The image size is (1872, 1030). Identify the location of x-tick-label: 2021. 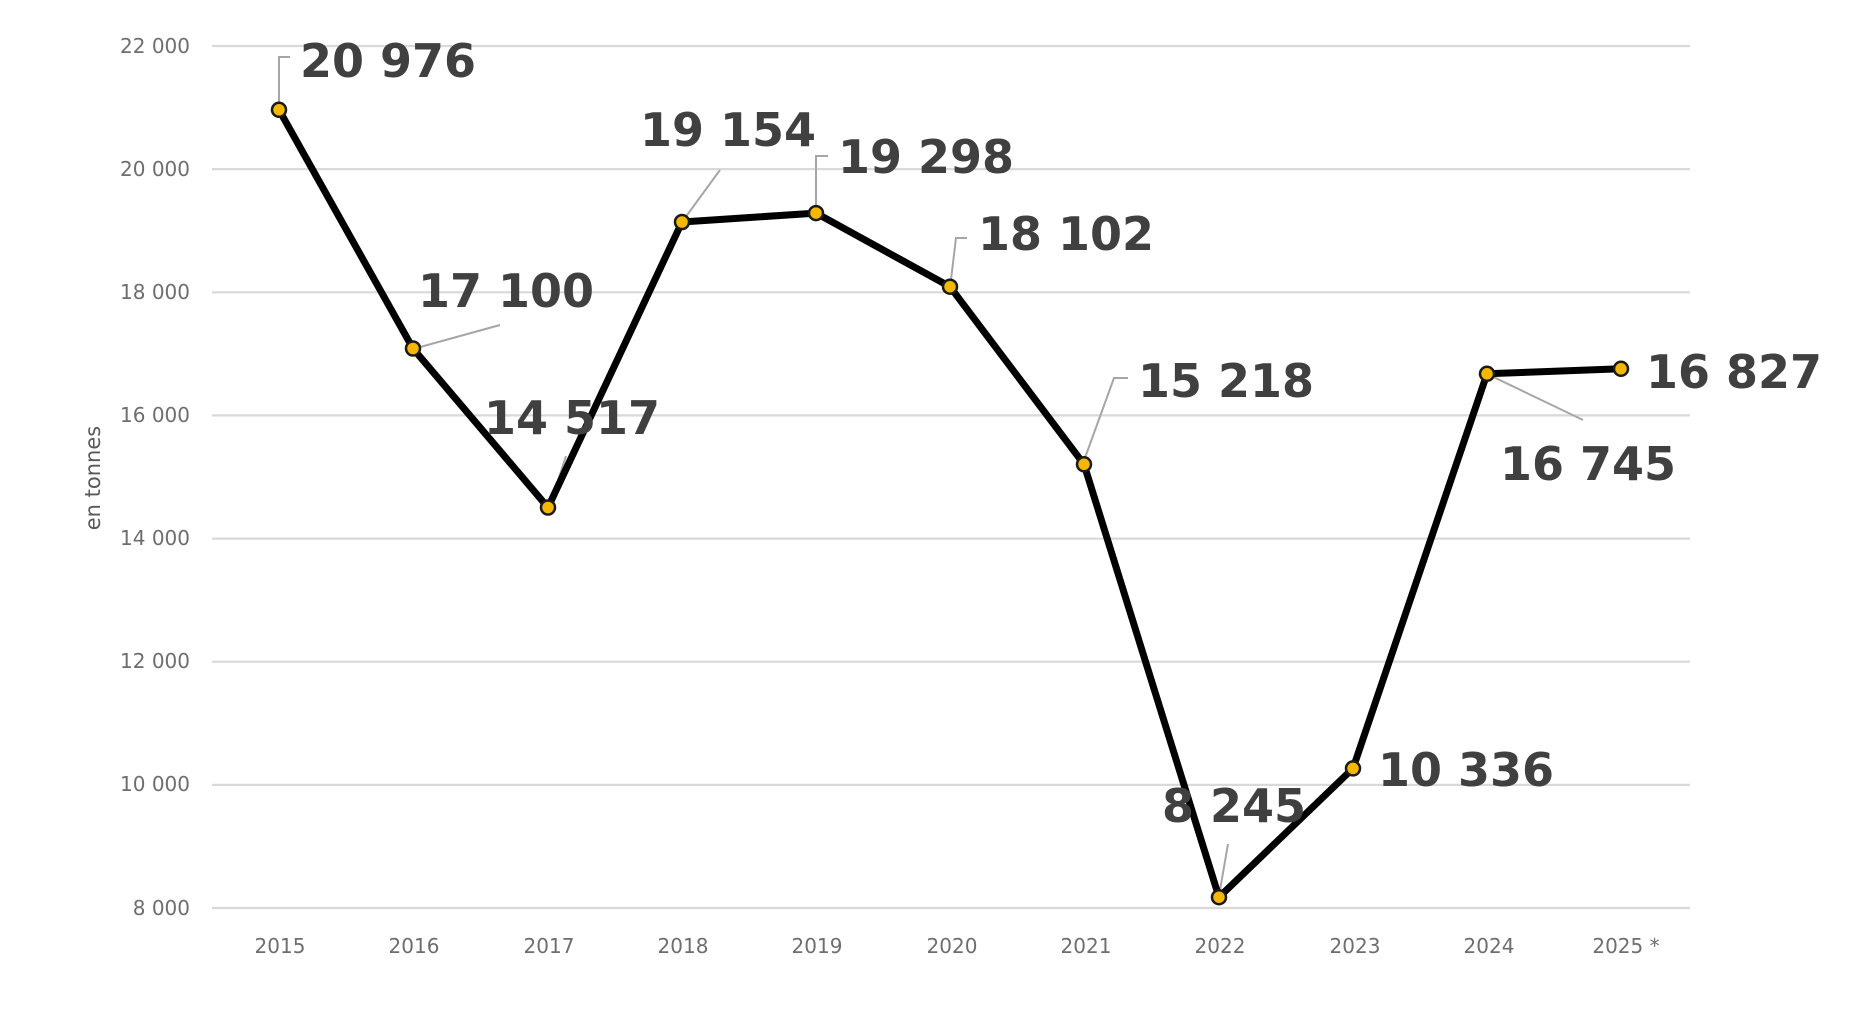
(1086, 946).